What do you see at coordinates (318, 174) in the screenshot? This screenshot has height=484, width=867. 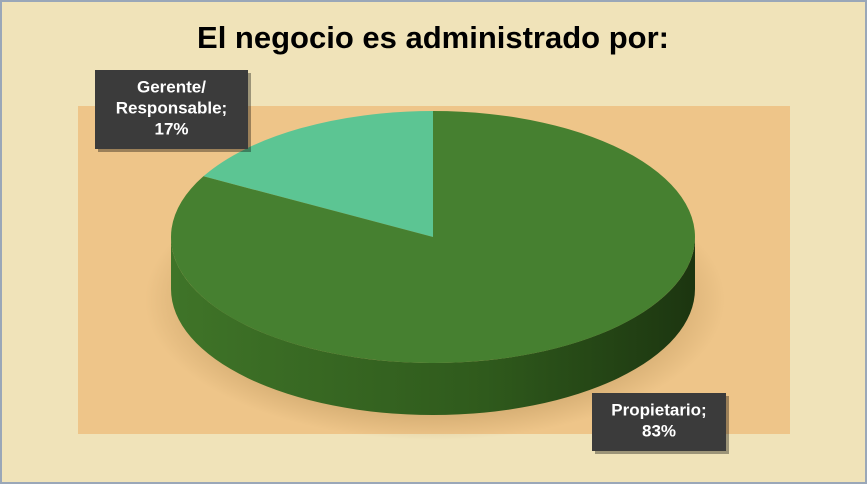 I see `pie-slice` at bounding box center [318, 174].